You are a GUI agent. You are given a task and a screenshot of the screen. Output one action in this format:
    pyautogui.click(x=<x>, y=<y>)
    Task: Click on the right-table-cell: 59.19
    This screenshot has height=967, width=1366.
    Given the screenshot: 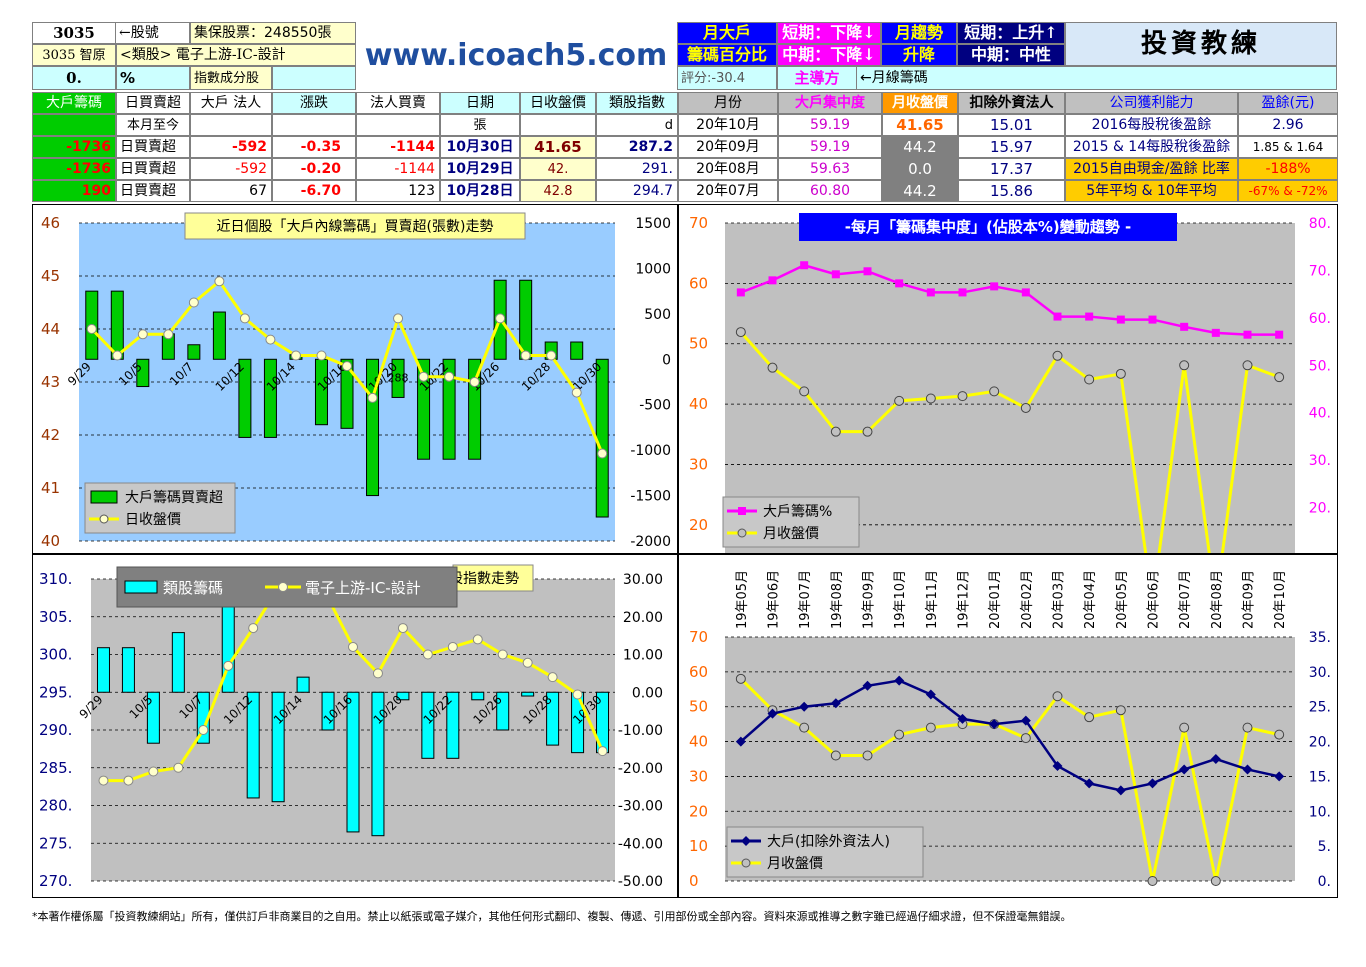 What is the action you would take?
    pyautogui.click(x=830, y=147)
    